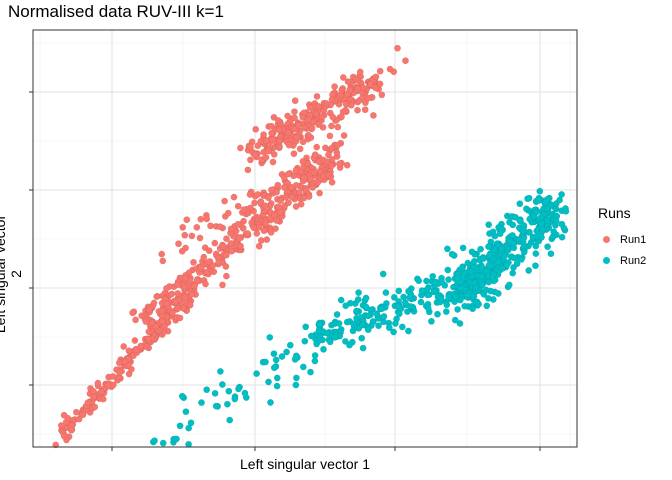 The height and width of the screenshot is (480, 672). I want to click on legend-key-run1, so click(606, 239).